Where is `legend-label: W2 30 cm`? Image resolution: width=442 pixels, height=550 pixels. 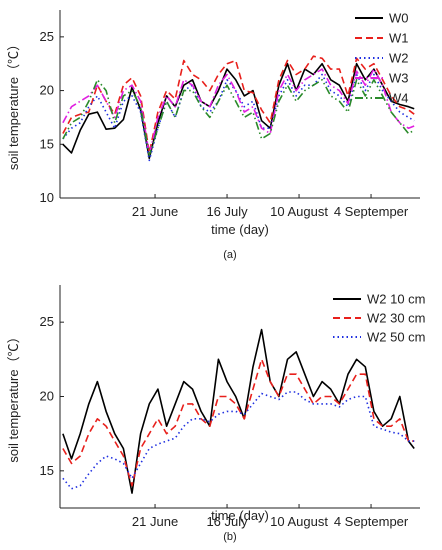
legend-label: W2 30 cm is located at coordinates (396, 318).